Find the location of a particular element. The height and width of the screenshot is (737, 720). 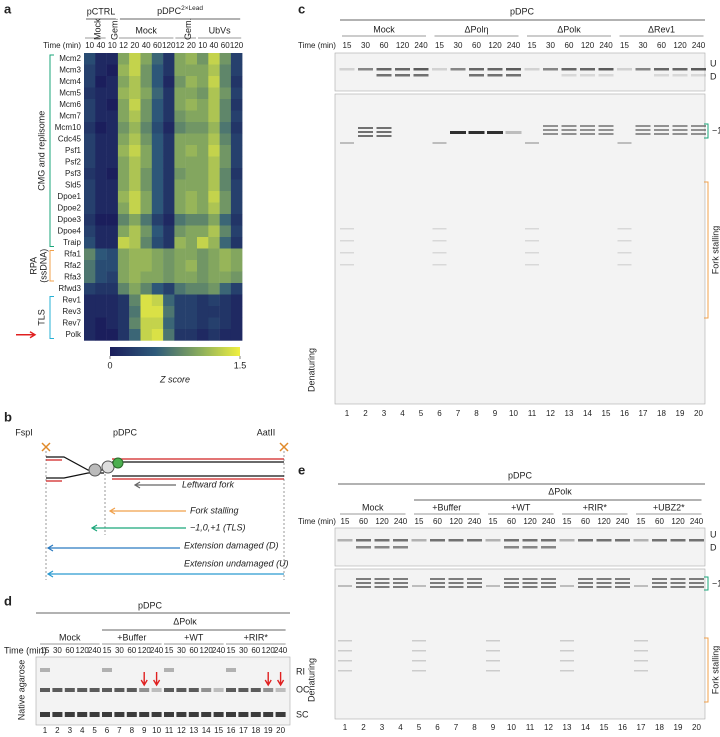

lane-number: 11 is located at coordinates (532, 413).